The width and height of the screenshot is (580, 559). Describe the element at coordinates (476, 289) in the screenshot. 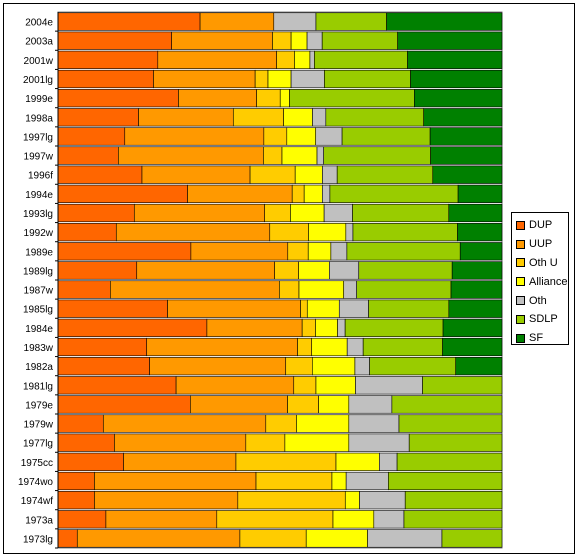

I see `bar-segment-sf-1987w` at that location.